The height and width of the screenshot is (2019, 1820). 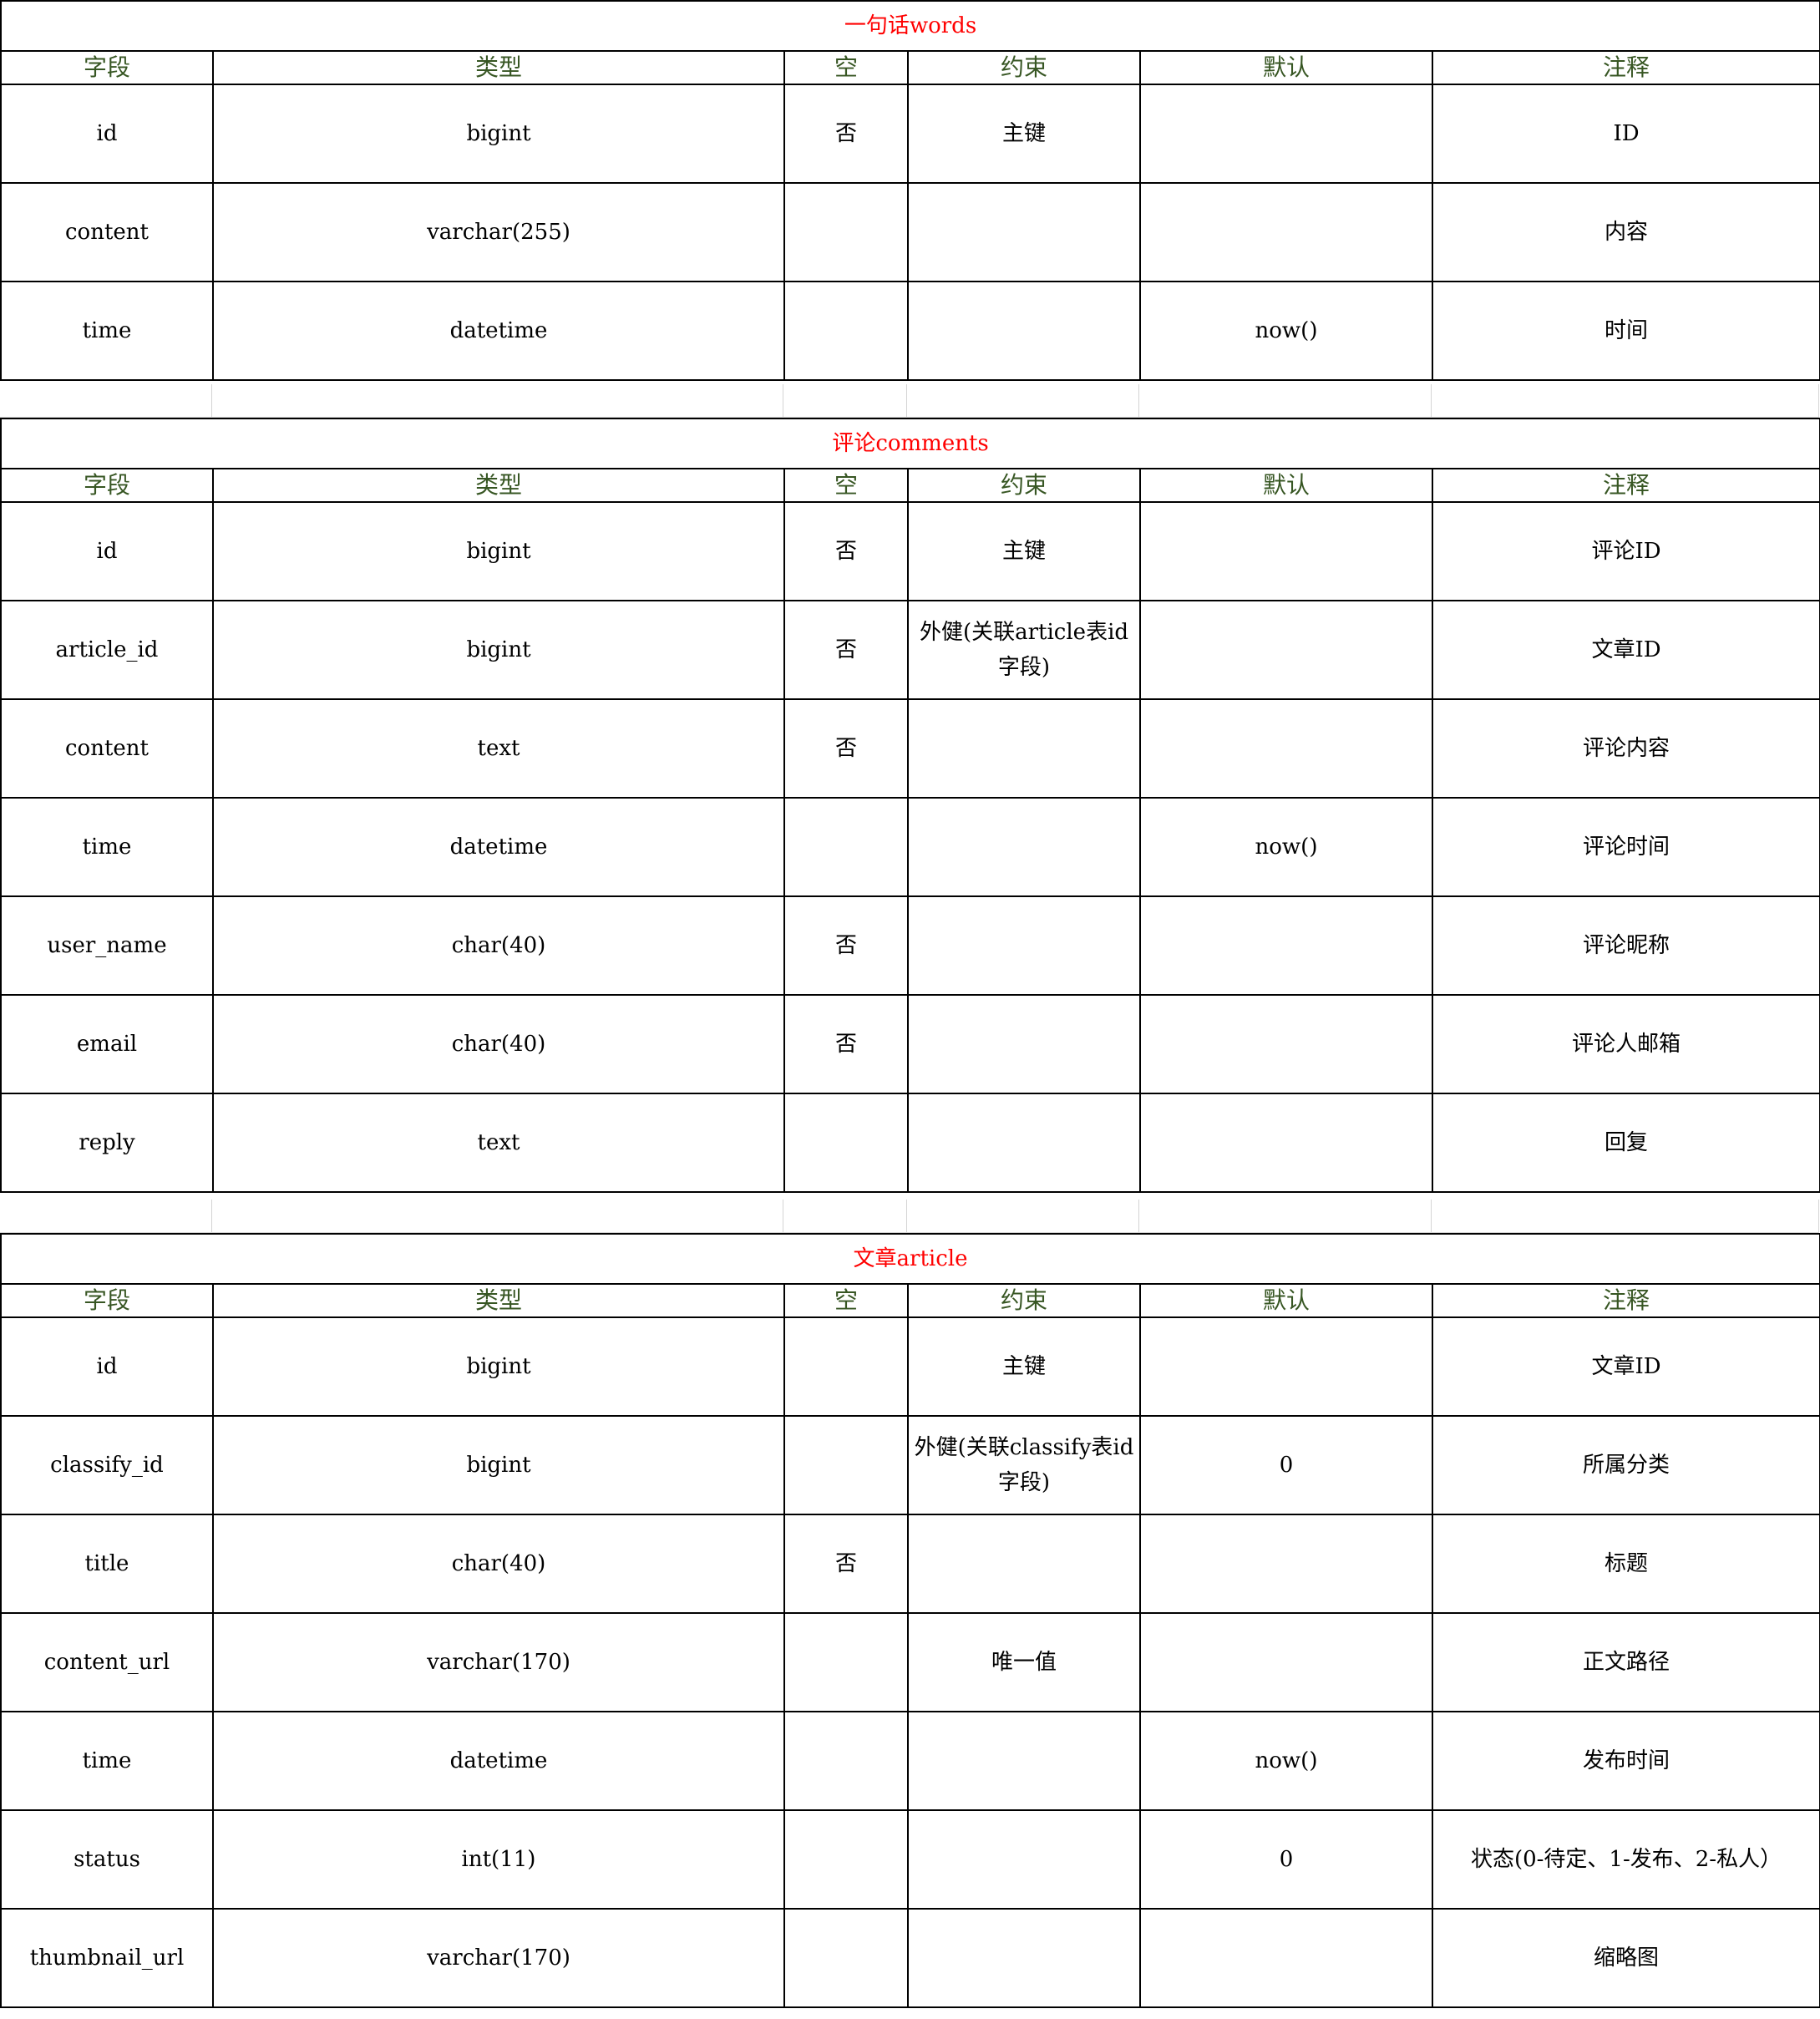 I want to click on cell-field: reply, so click(x=107, y=1143).